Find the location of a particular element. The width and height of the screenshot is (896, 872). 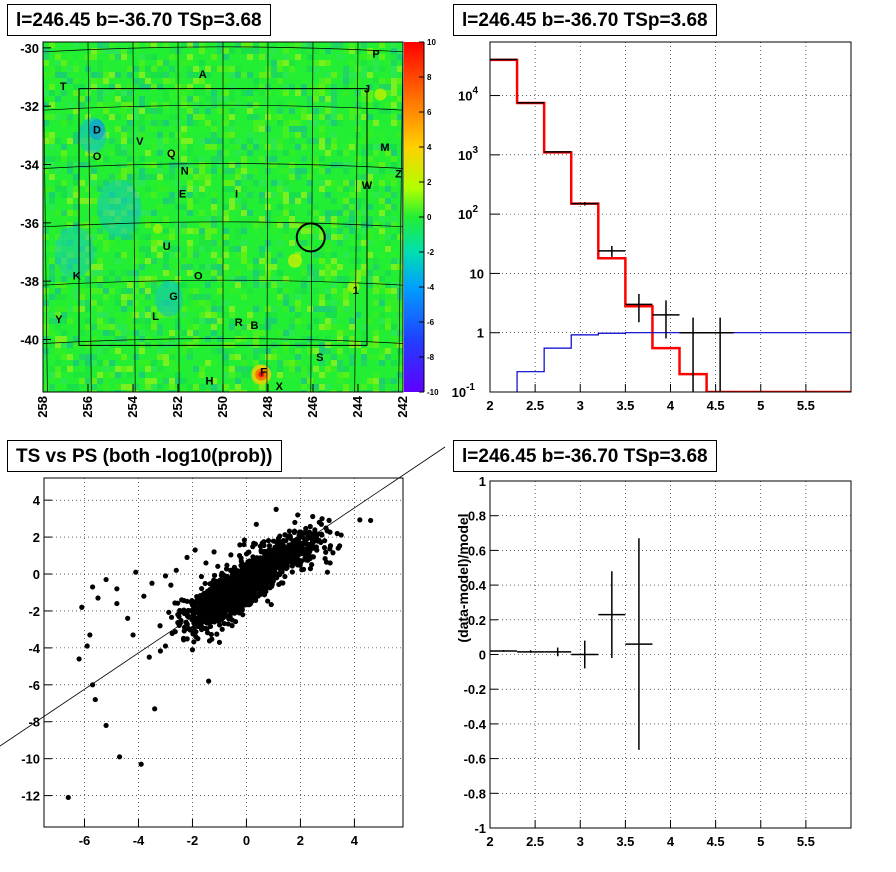

skymap-xtick-label: 246 is located at coordinates (312, 407).